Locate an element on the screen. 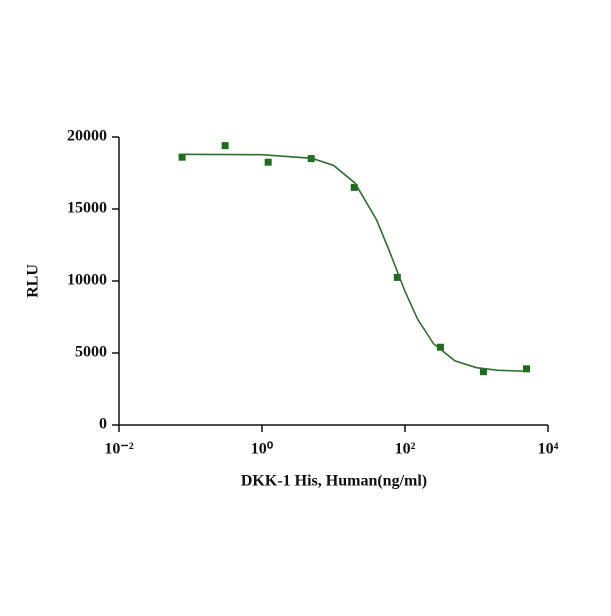  x-tick-label: 10⁴ is located at coordinates (548, 449).